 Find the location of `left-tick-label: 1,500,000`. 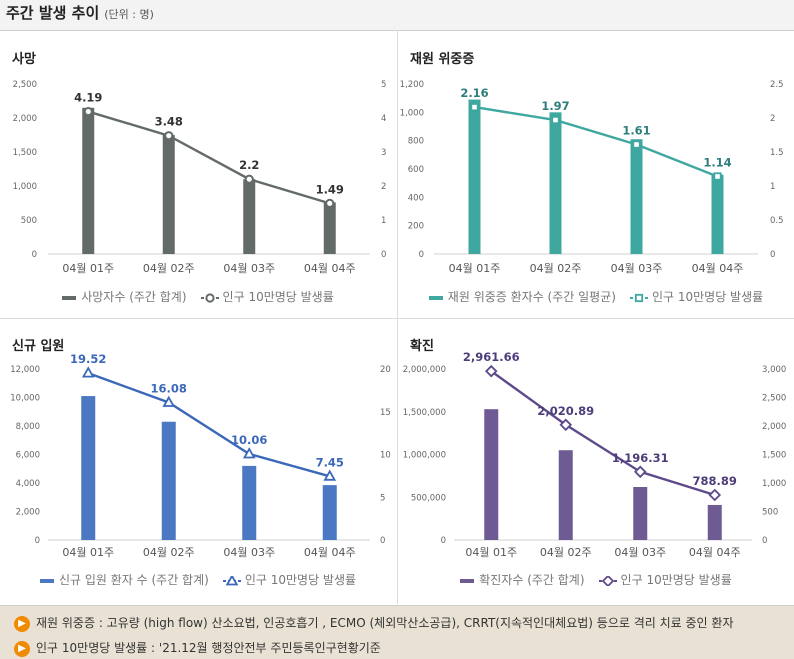

left-tick-label: 1,500,000 is located at coordinates (424, 413).